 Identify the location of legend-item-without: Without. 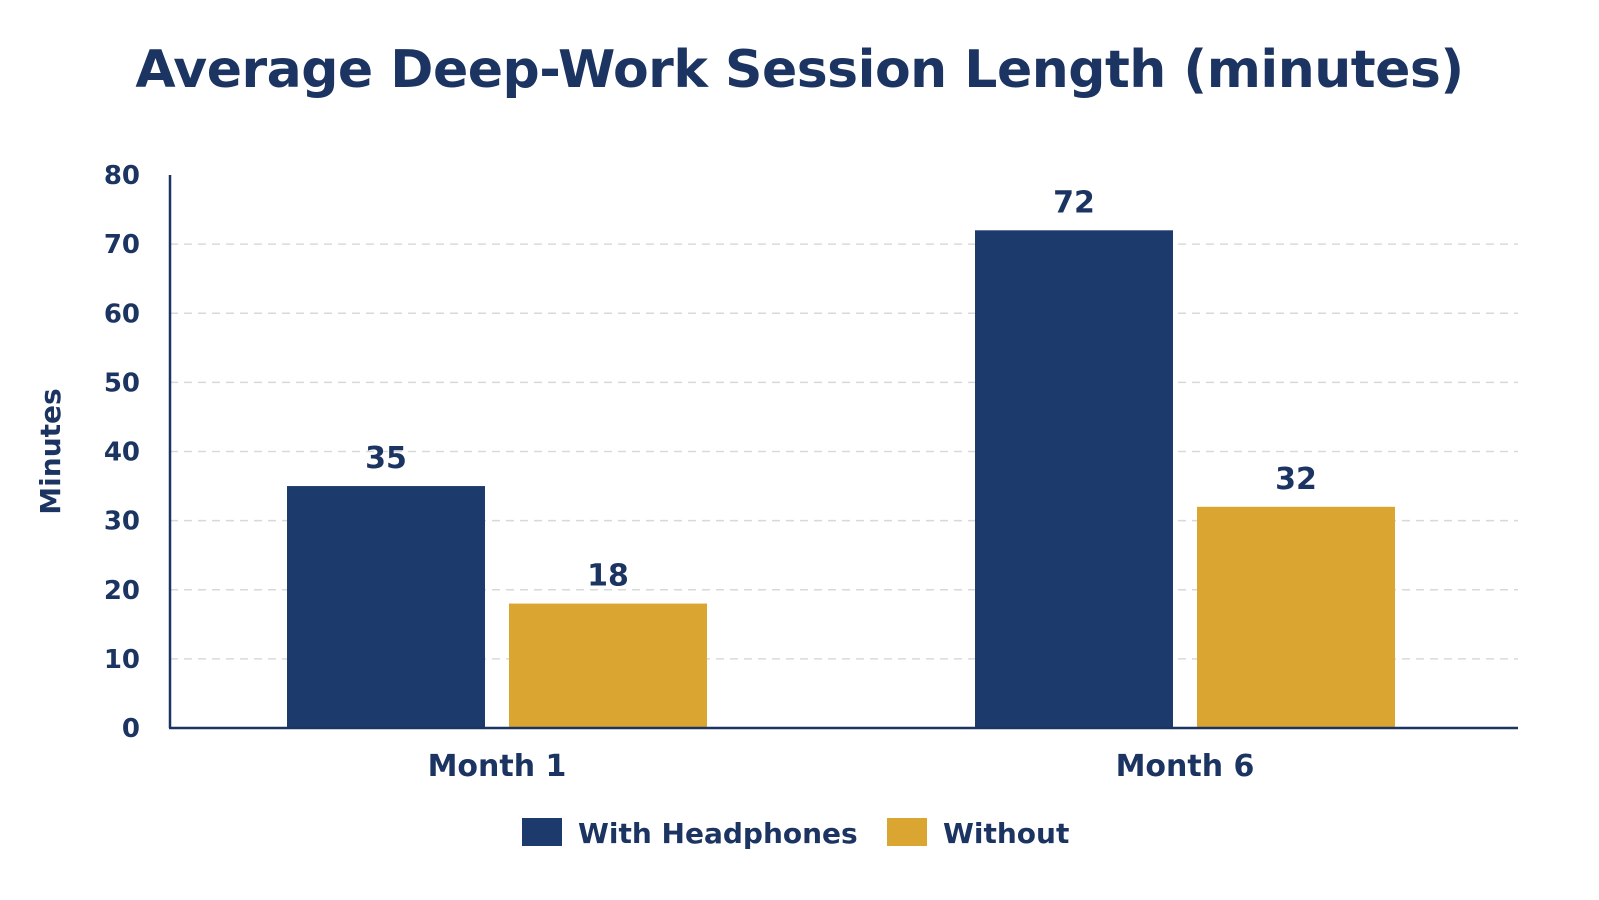
(978, 833).